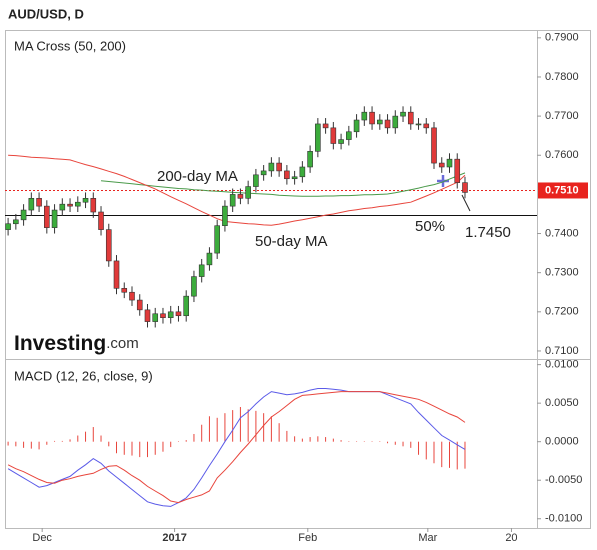 The image size is (597, 550). What do you see at coordinates (562, 233) in the screenshot?
I see `y-tick-label: 0.7400` at bounding box center [562, 233].